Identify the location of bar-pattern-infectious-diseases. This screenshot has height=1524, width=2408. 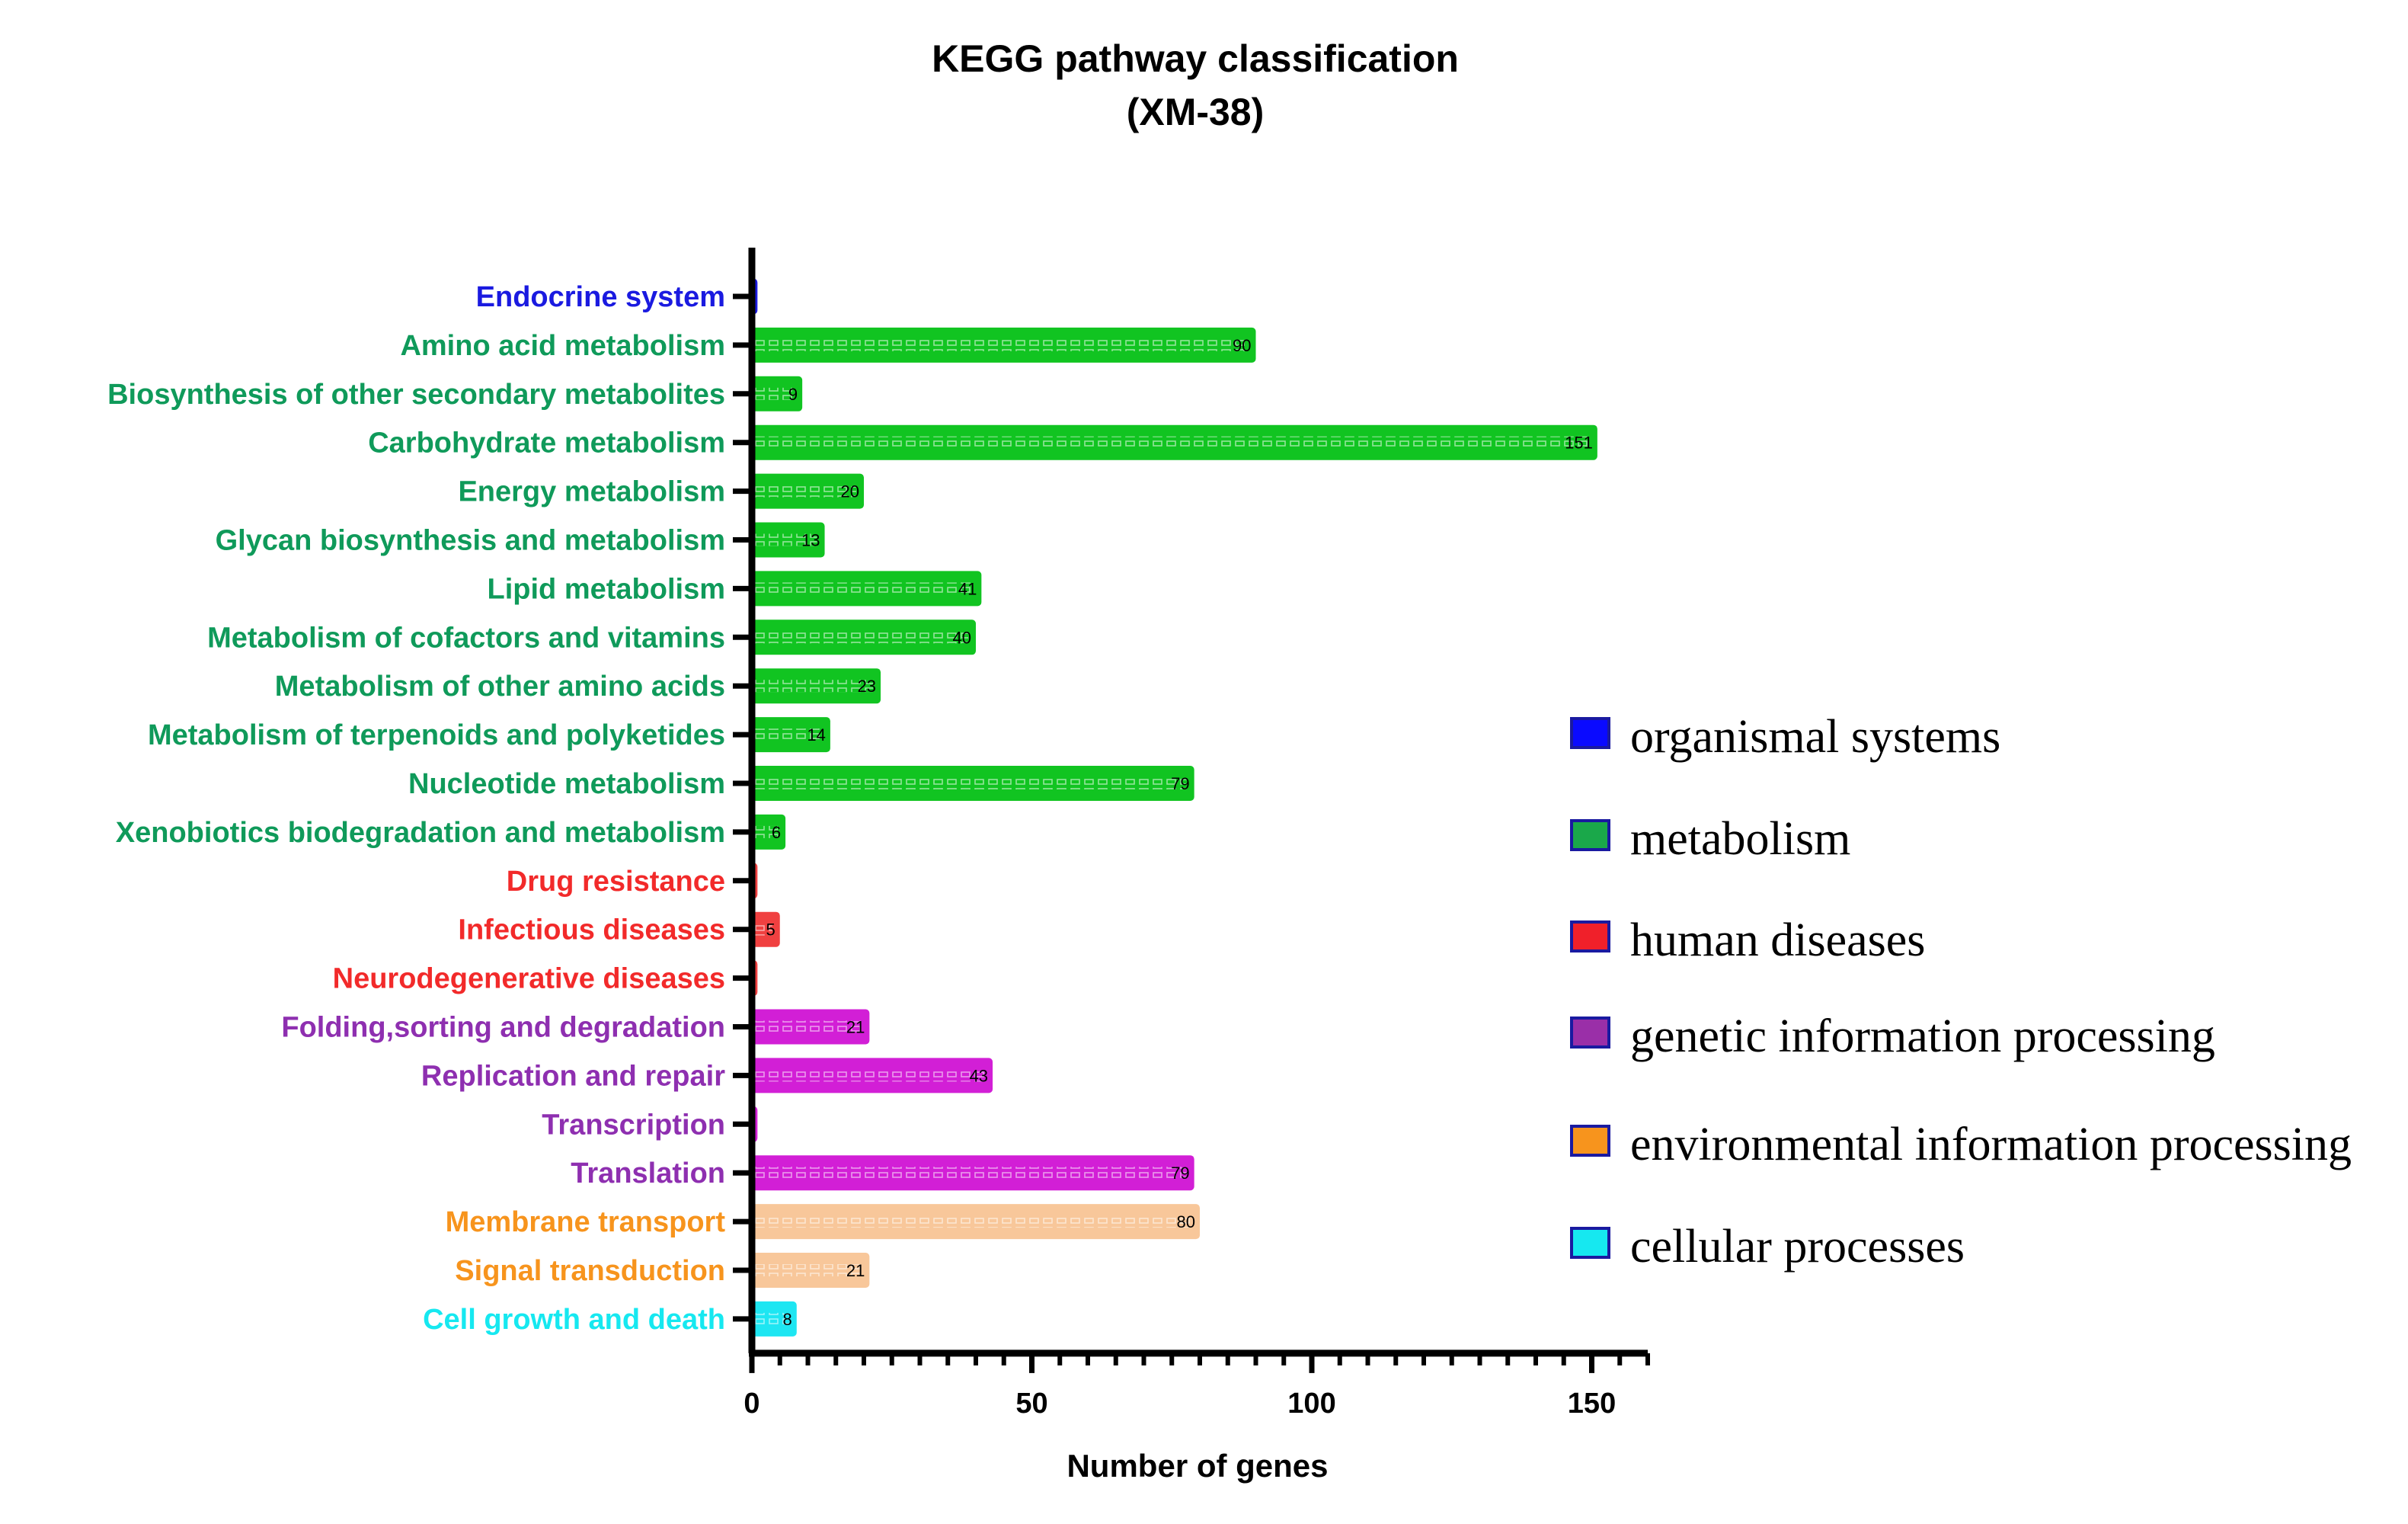
(763, 929).